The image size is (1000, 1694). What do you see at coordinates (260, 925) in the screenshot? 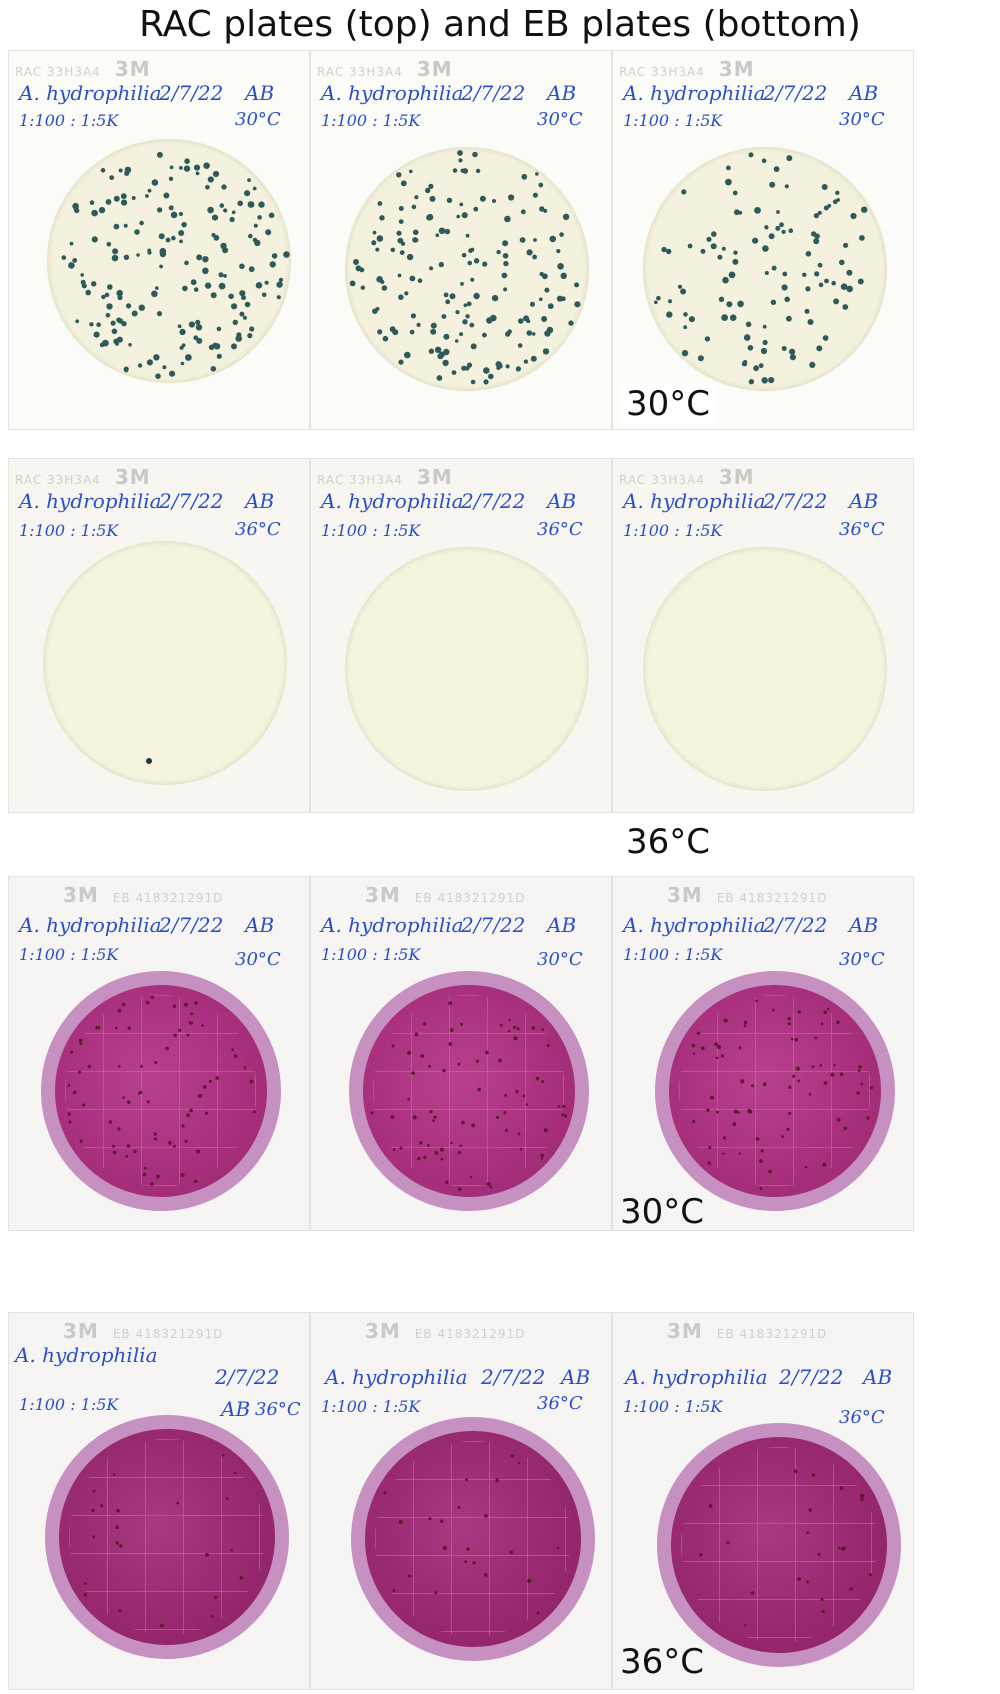
I see `plate-initials: AB` at bounding box center [260, 925].